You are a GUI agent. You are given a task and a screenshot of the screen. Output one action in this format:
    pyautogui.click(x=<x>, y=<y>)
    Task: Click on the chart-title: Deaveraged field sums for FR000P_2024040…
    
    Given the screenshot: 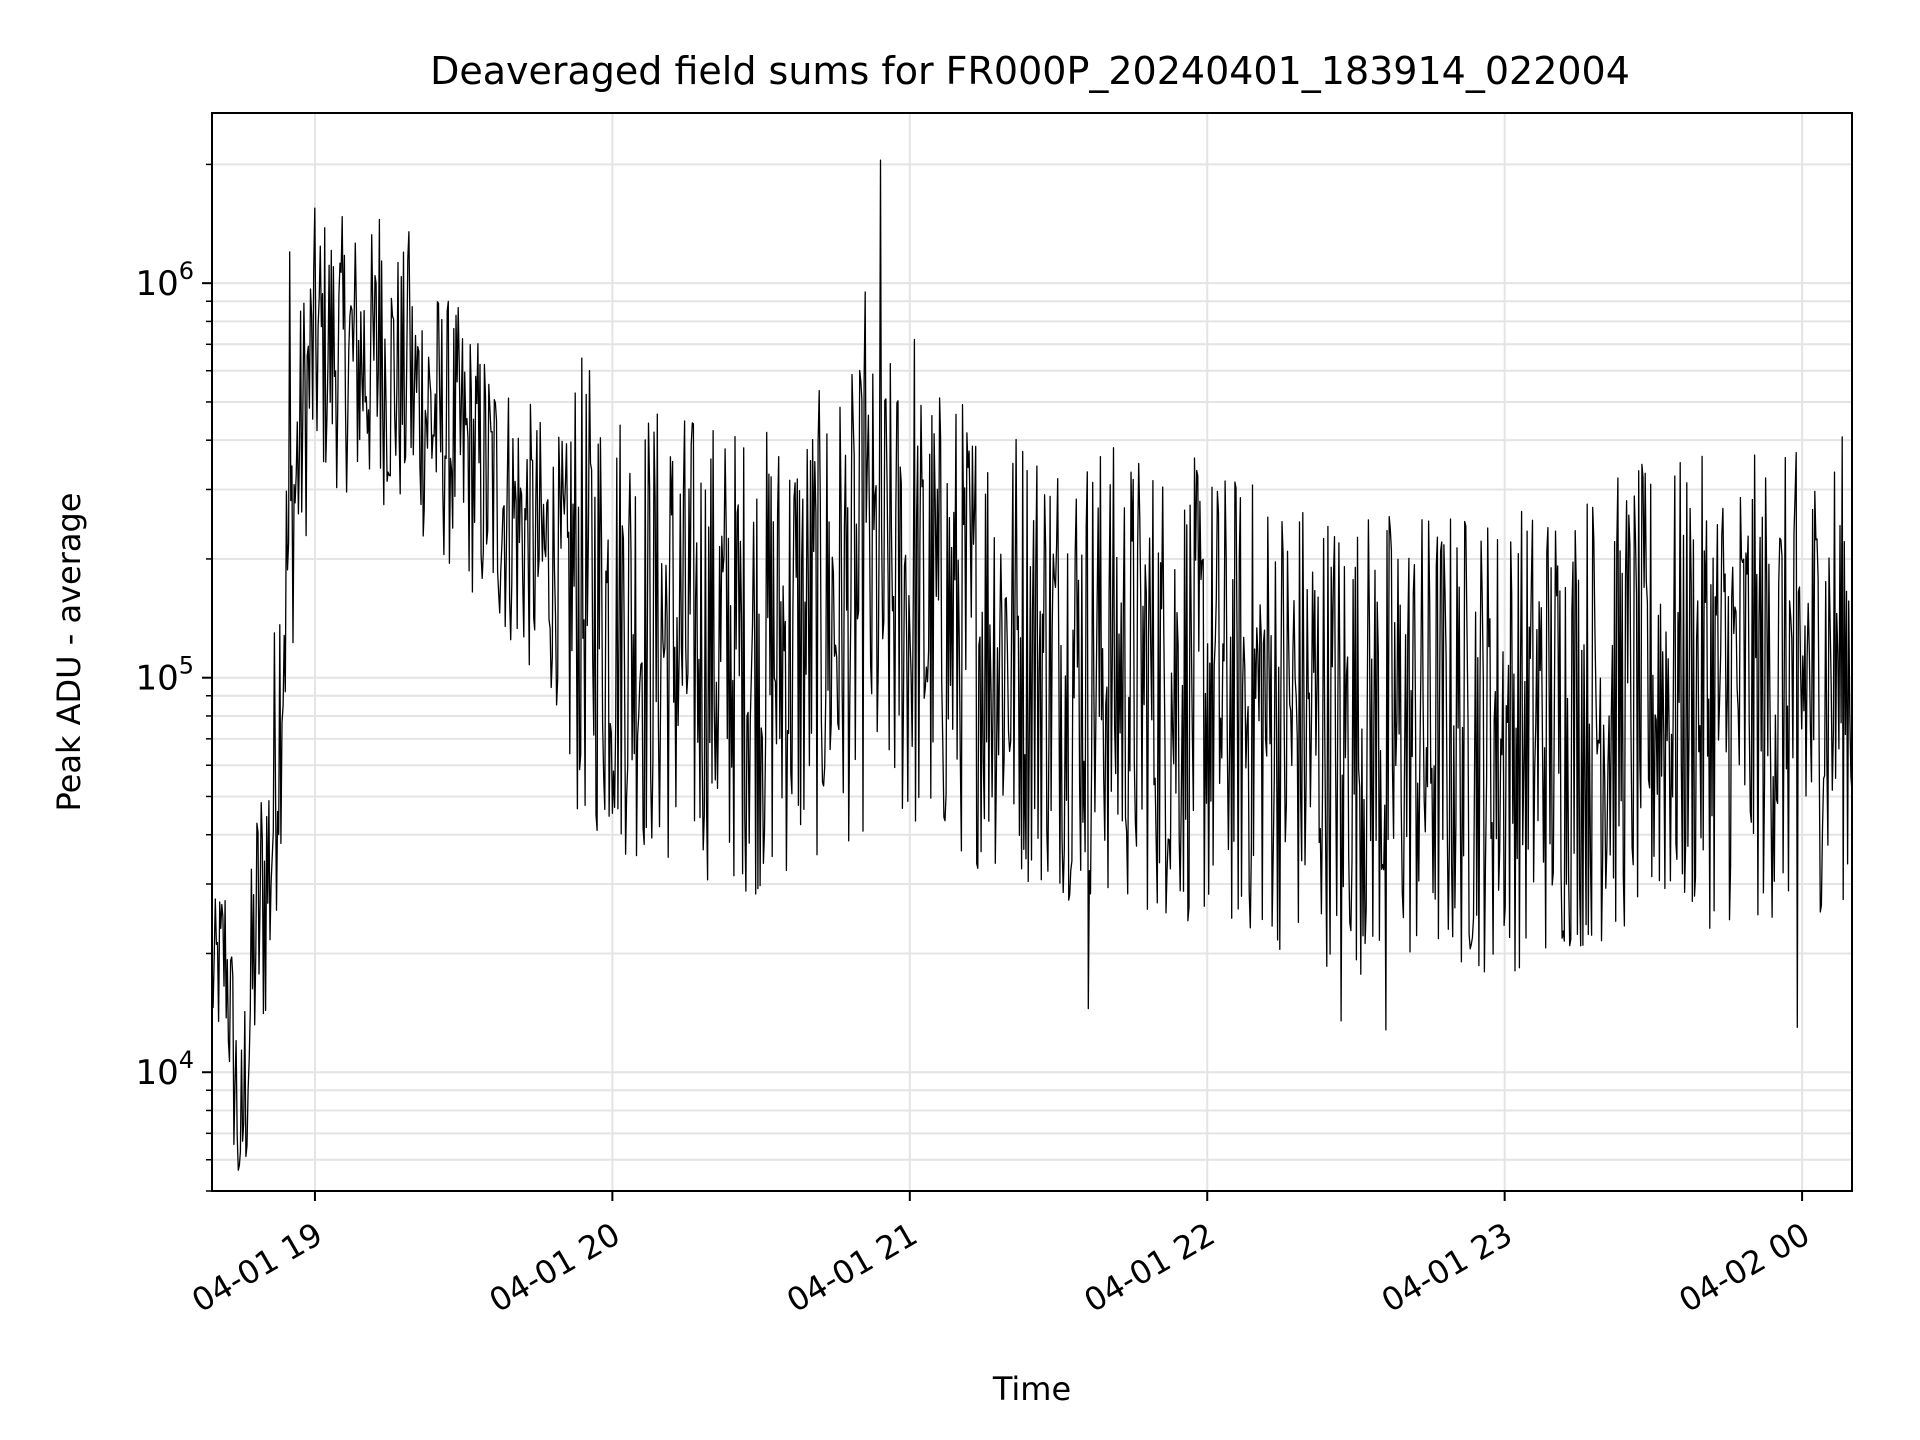 What is the action you would take?
    pyautogui.click(x=1030, y=71)
    